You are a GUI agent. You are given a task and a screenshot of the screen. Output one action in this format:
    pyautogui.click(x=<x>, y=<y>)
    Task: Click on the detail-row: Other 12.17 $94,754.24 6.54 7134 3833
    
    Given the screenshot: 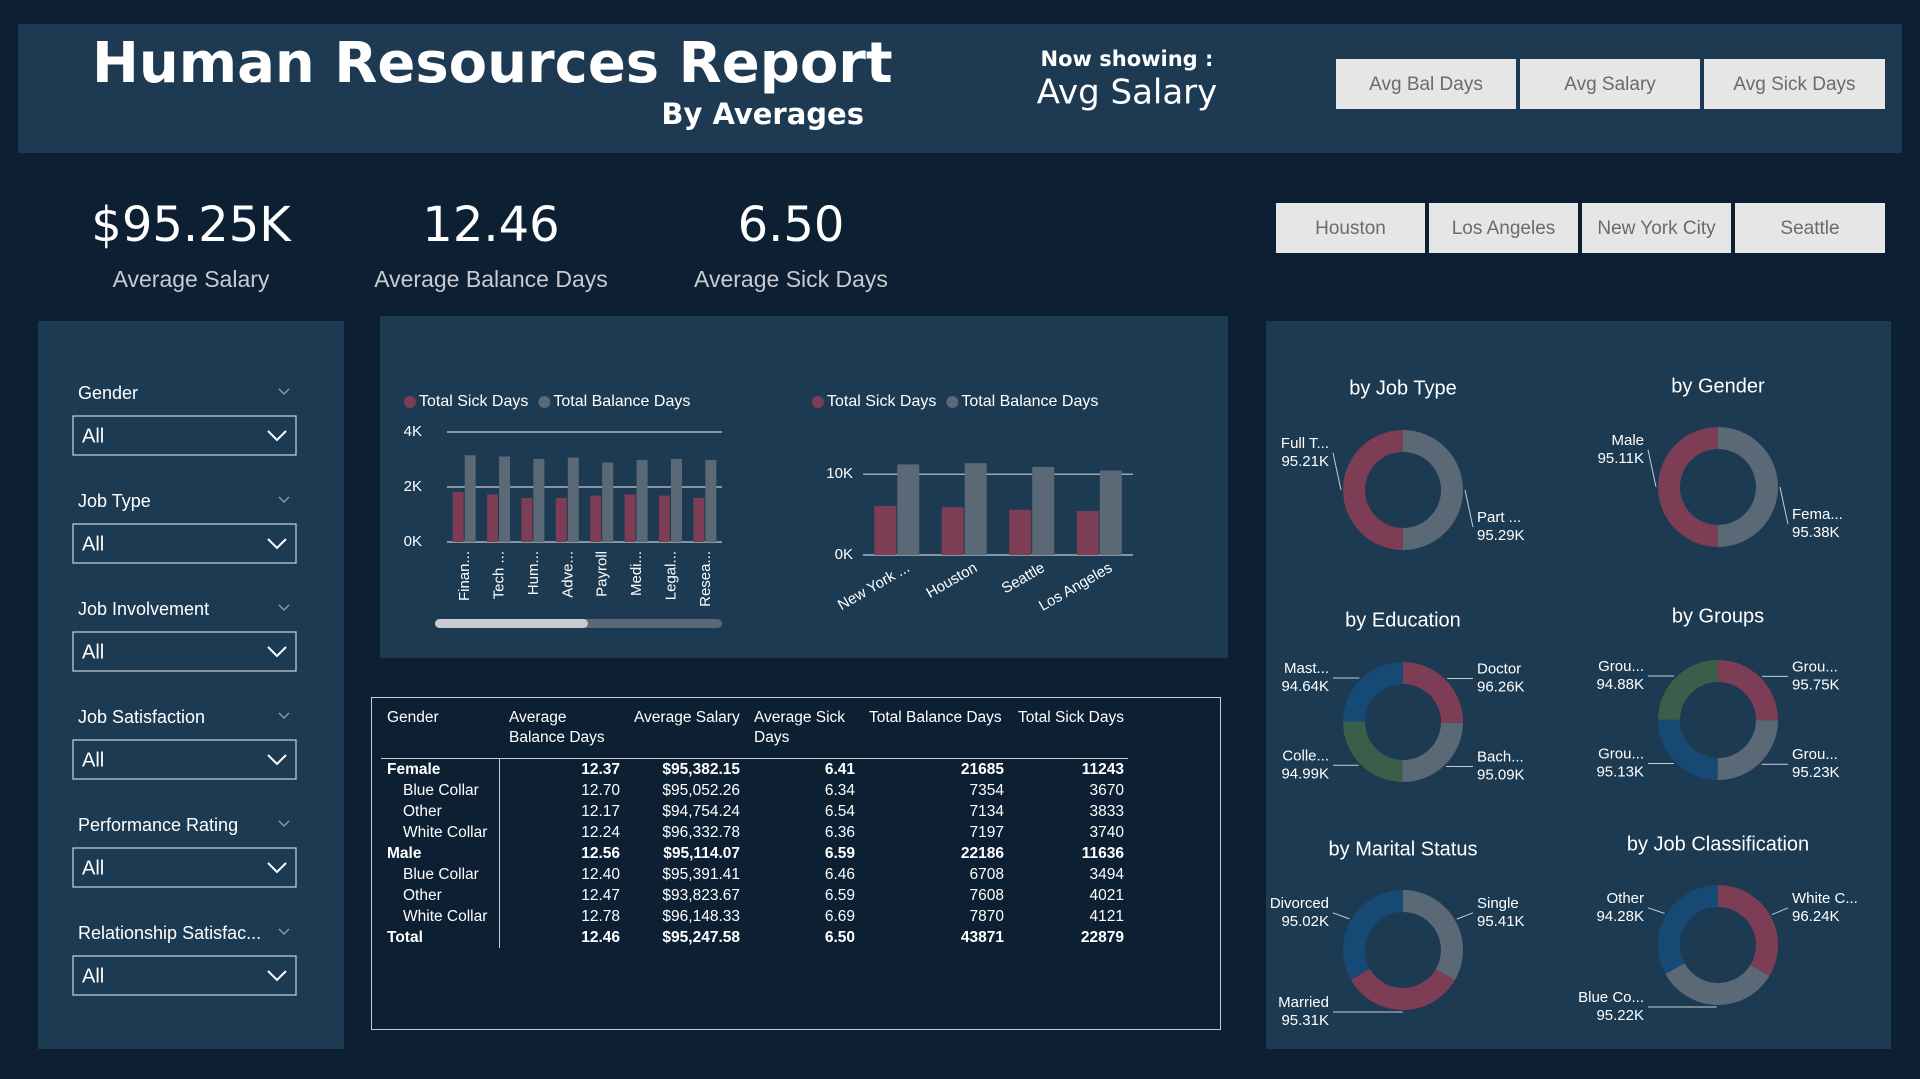 What is the action you would take?
    pyautogui.click(x=754, y=811)
    